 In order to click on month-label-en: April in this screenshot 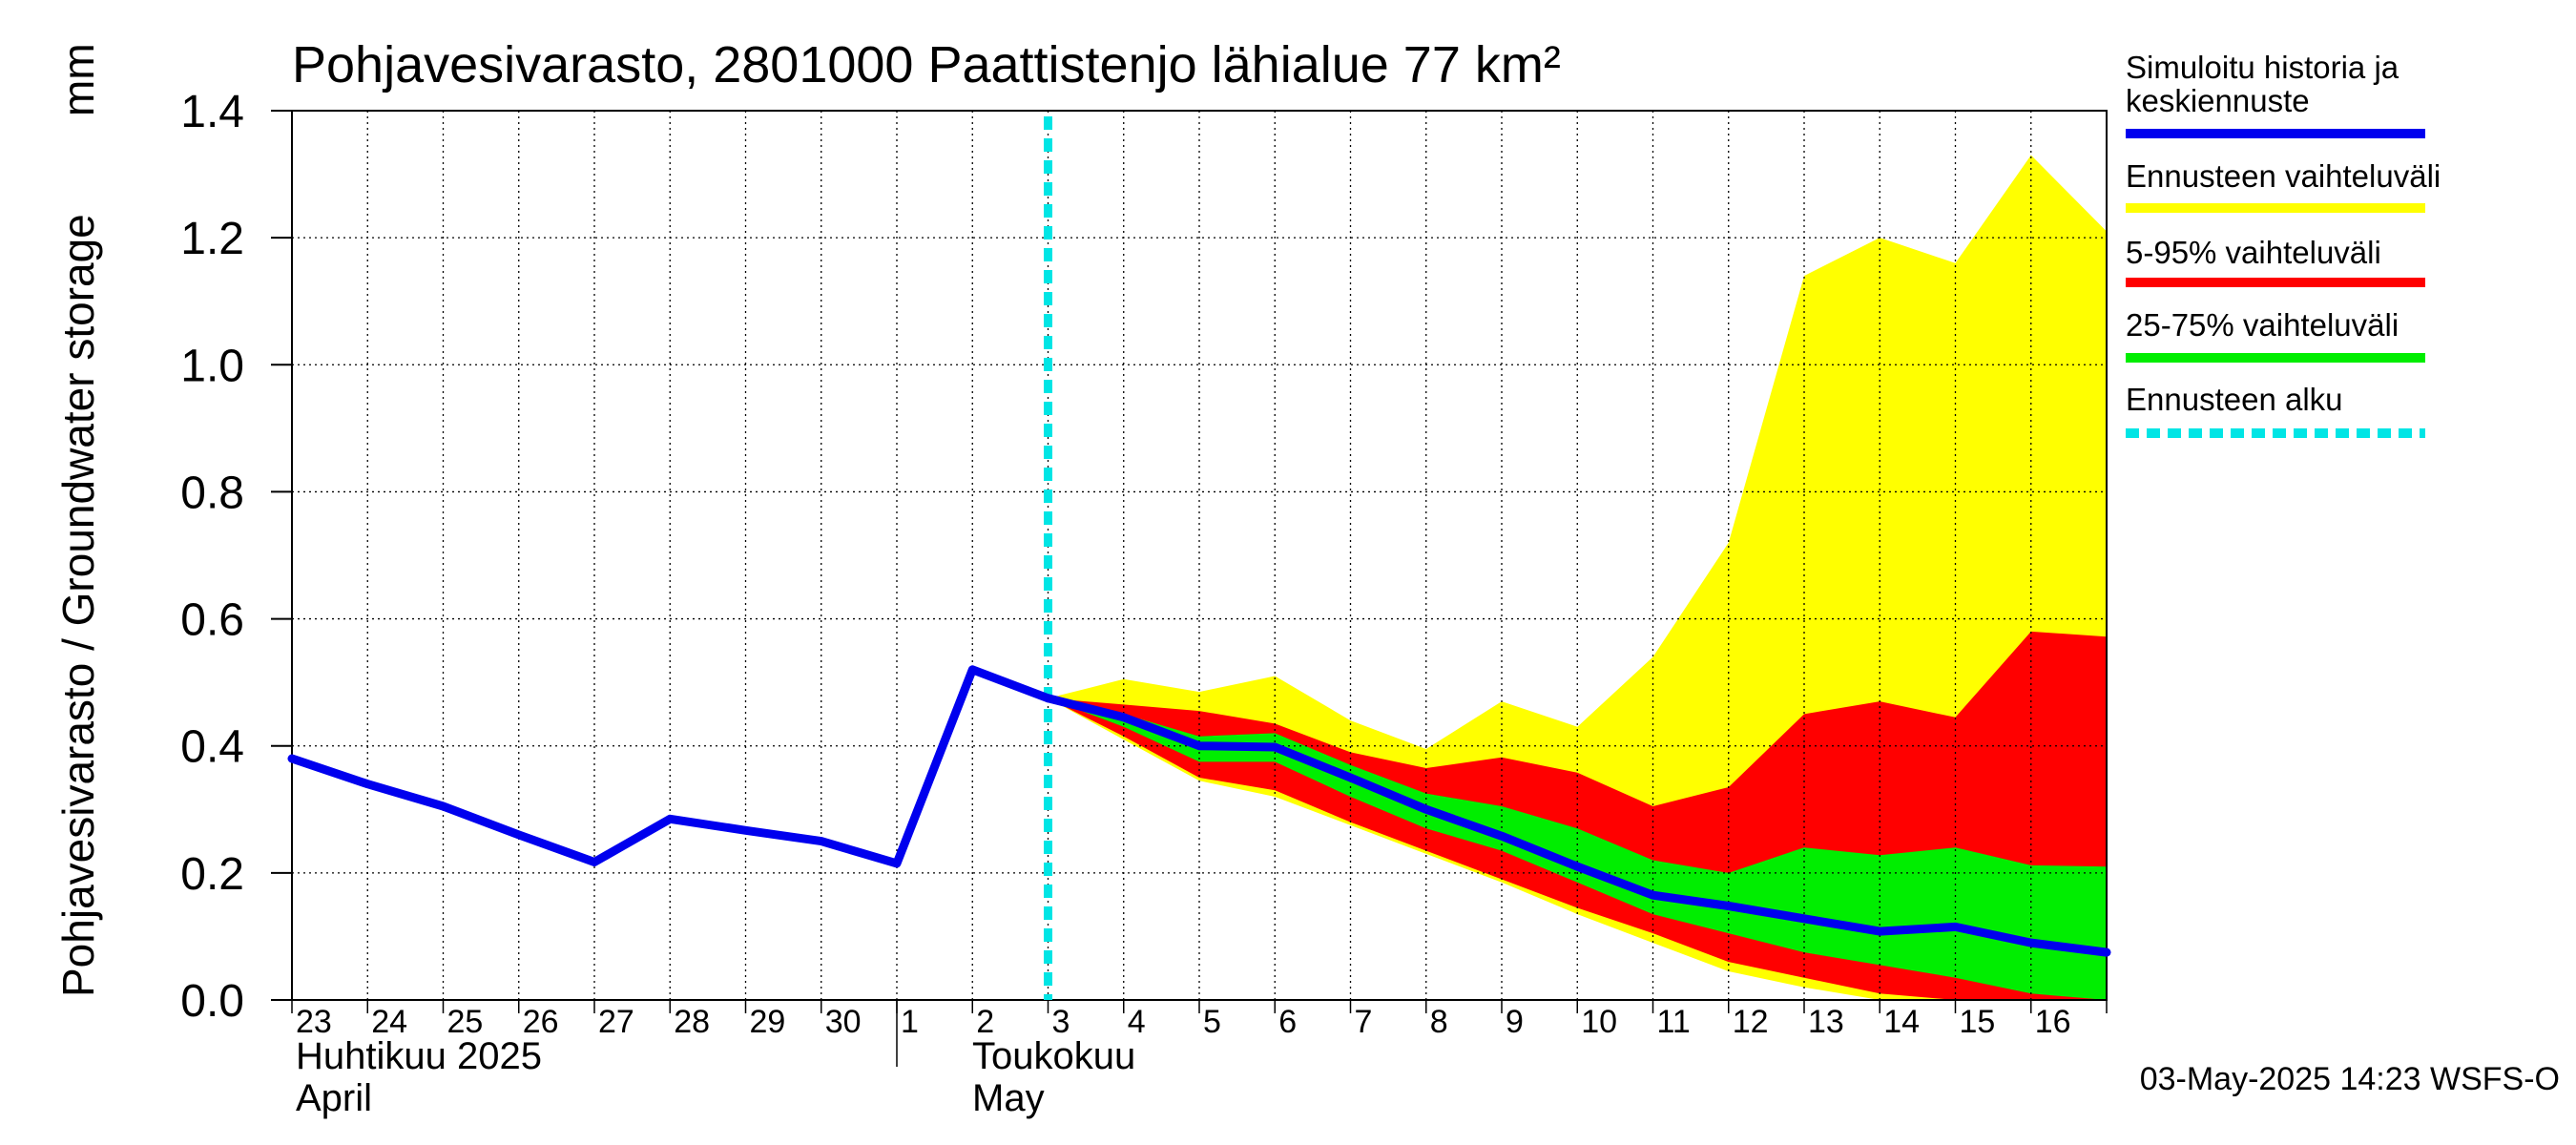, I will do `click(334, 1098)`.